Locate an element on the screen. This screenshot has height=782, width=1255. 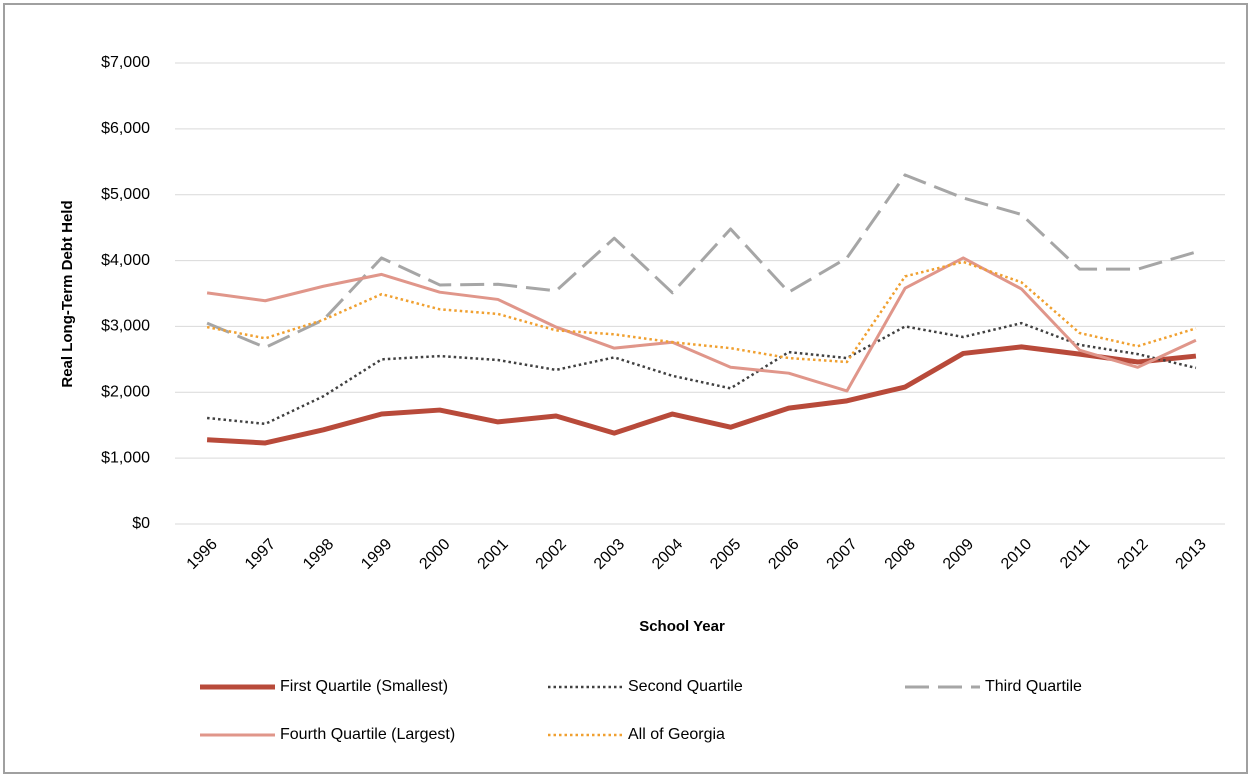
legend-label: First Quartile (Smallest) is located at coordinates (364, 686).